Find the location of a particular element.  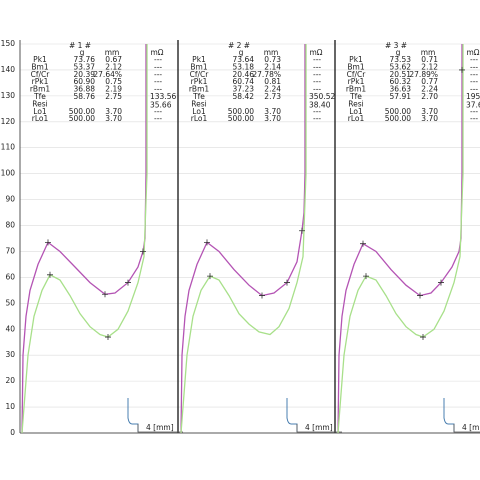

resi-value: 37.6 is located at coordinates (473, 104).